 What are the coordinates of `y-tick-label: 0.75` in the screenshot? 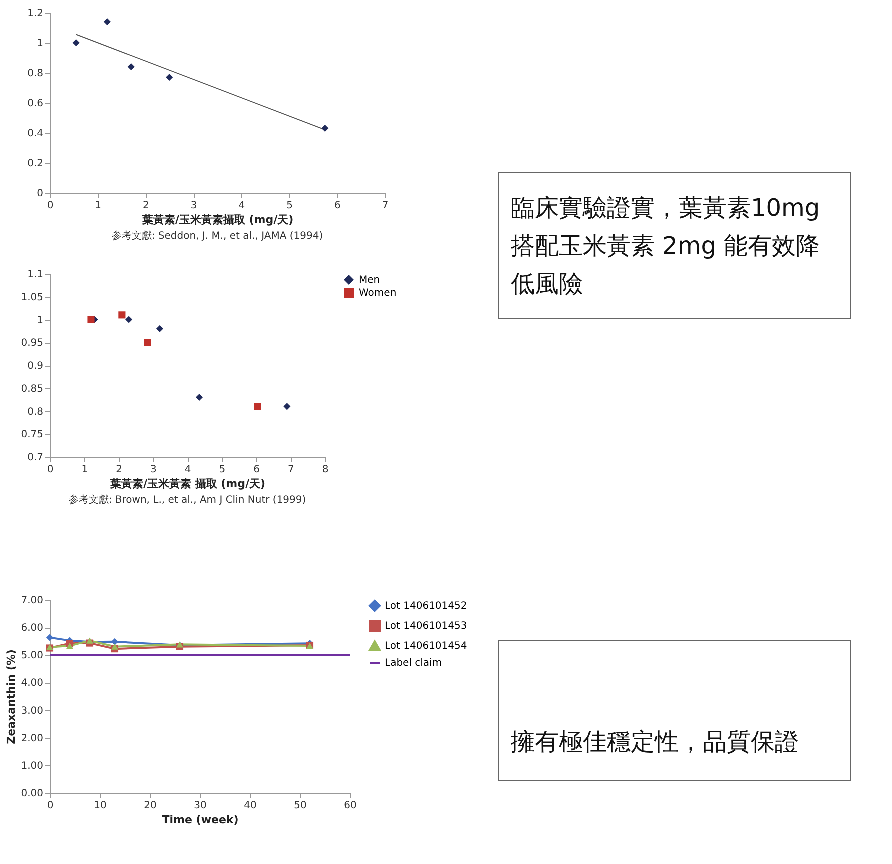 It's located at (32, 435).